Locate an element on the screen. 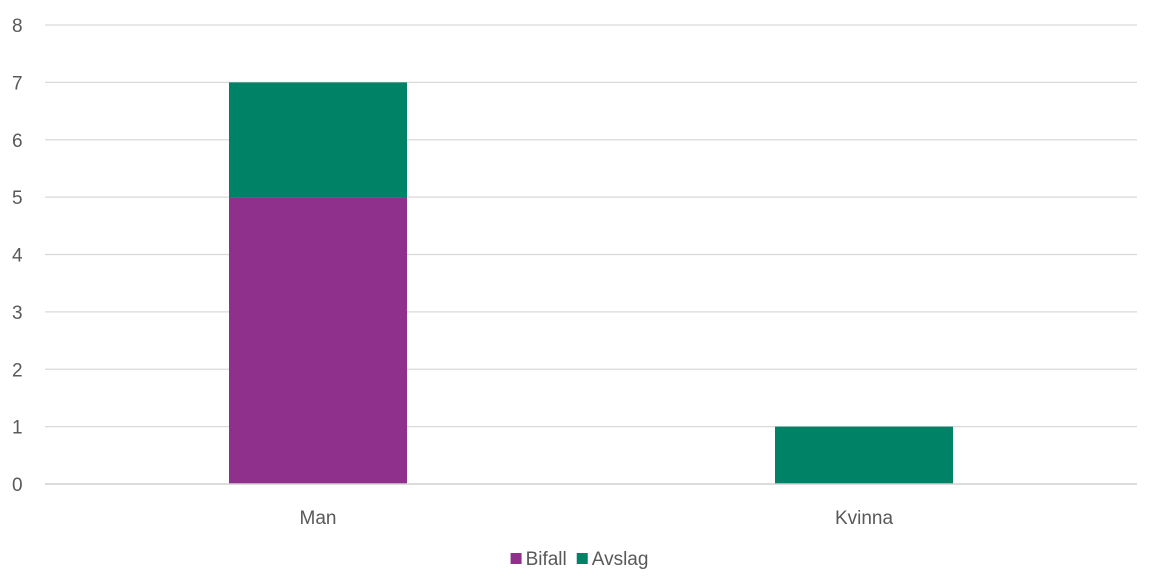 This screenshot has height=577, width=1159. y-tick-label: 8 is located at coordinates (17, 26).